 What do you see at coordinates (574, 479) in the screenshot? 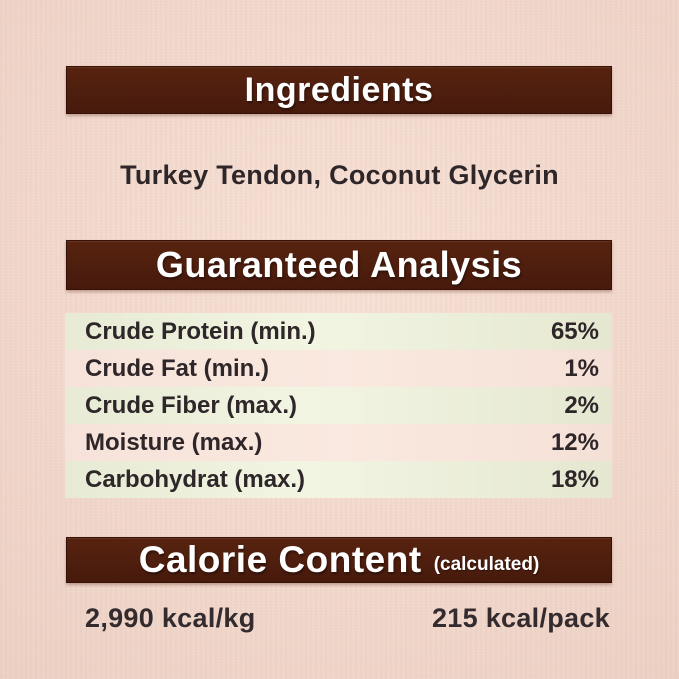
I see `row-value: 18%` at bounding box center [574, 479].